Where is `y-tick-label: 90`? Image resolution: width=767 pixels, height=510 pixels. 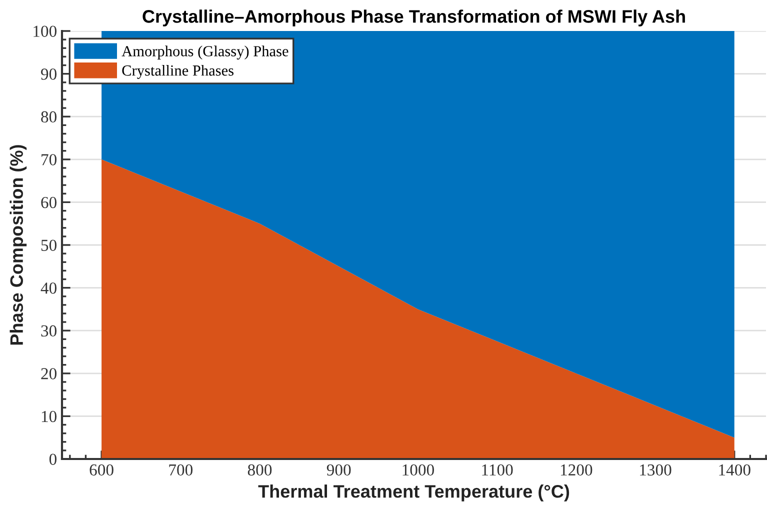
y-tick-label: 90 is located at coordinates (49, 74).